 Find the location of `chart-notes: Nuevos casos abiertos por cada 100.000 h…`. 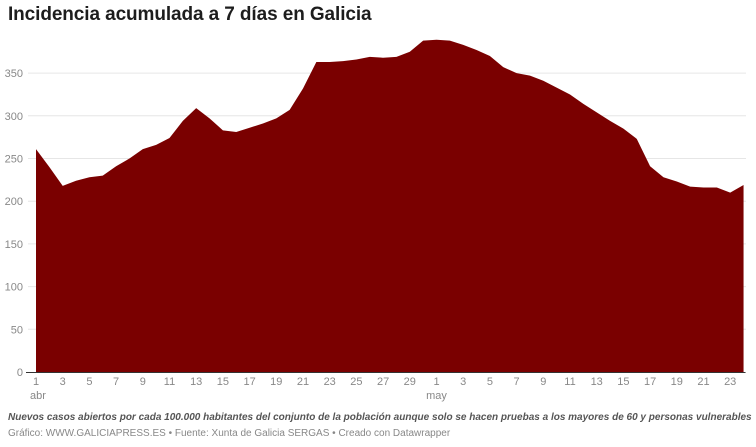

chart-notes: Nuevos casos abiertos por cada 100.000 h… is located at coordinates (380, 417).